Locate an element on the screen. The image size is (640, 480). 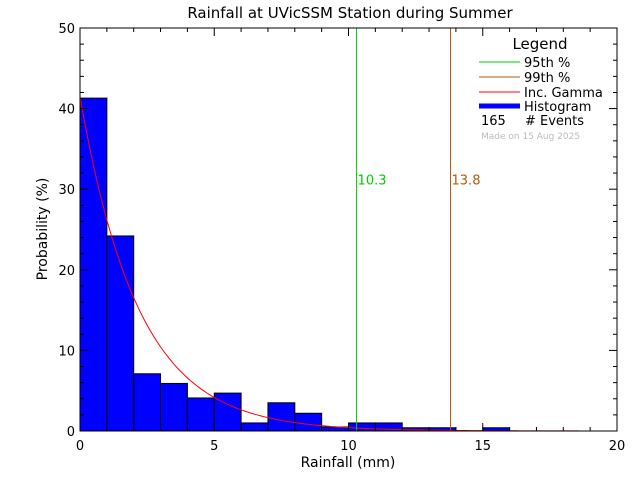
x-tick-label: 5 is located at coordinates (214, 446).